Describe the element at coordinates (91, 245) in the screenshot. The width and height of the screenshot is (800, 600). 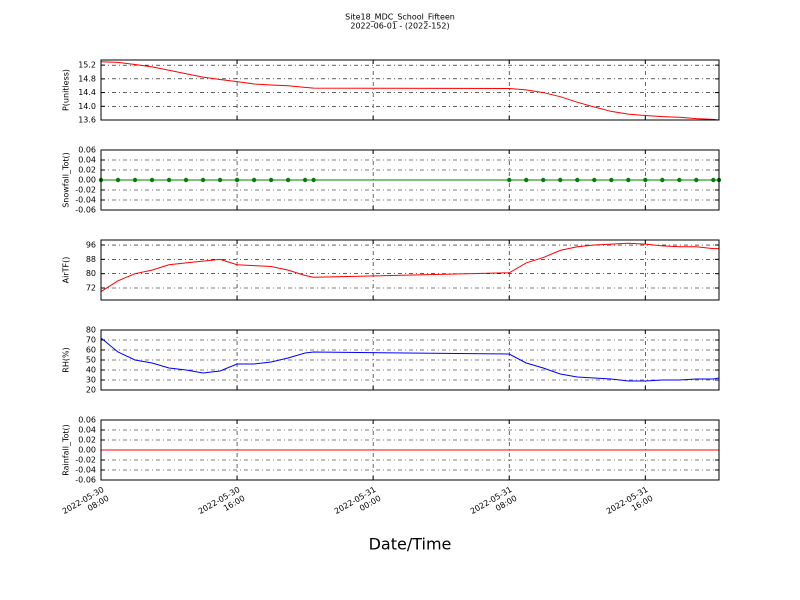
I see `y-tick-label: 96` at that location.